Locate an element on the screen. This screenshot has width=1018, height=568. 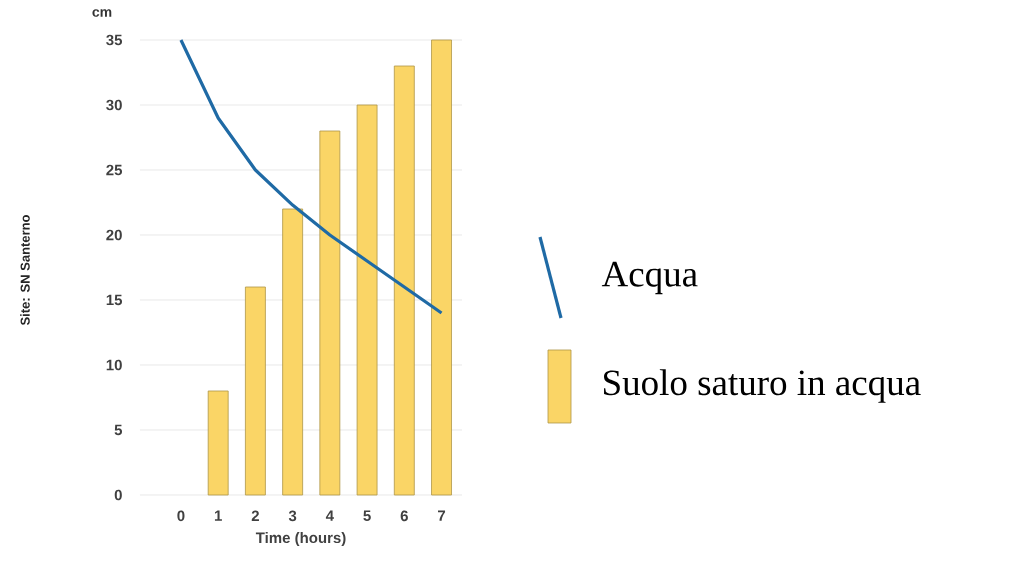
legend-label: Suolo saturo in acqua is located at coordinates (762, 386).